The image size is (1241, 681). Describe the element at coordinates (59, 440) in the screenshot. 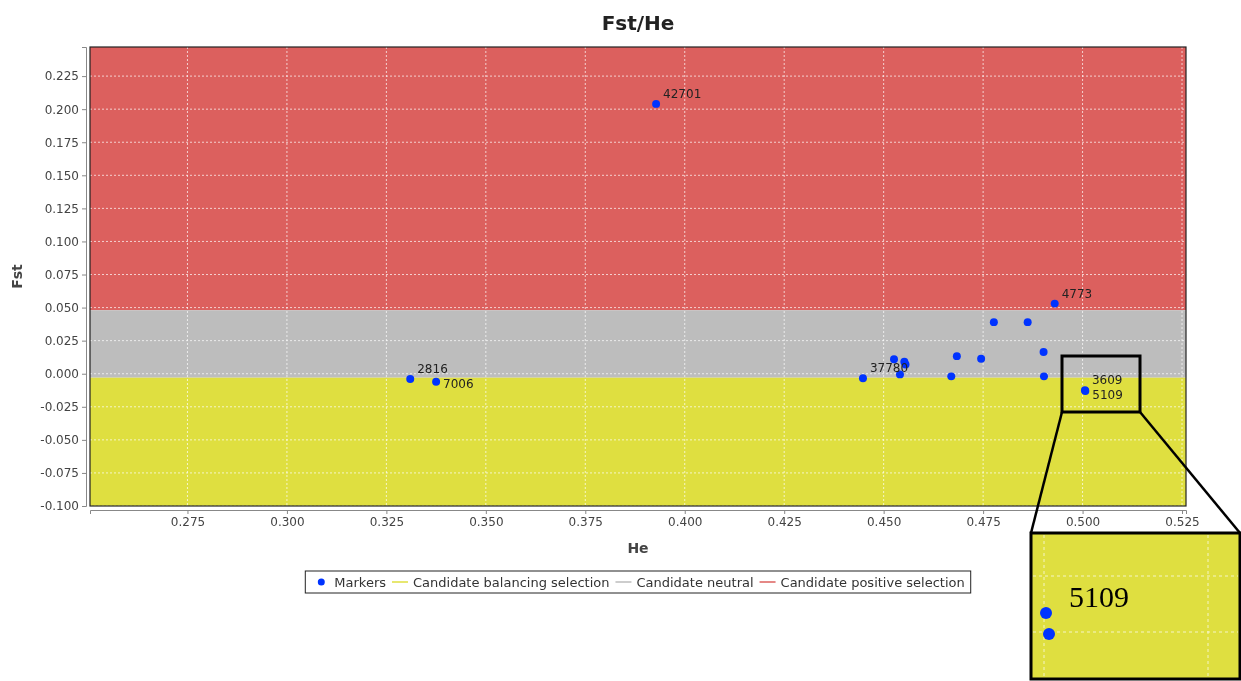

I see `y-tick-label: -0.050` at that location.